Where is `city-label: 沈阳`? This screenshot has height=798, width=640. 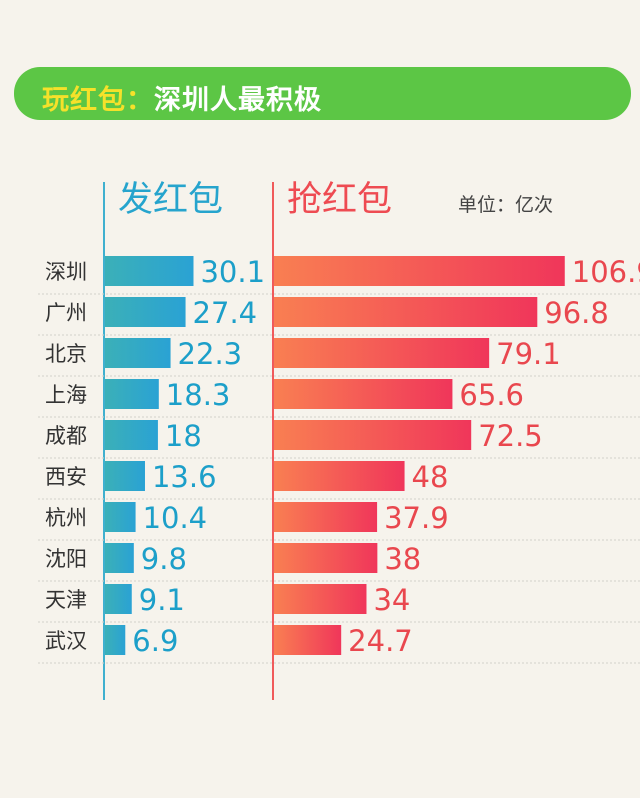
city-label: 沈阳 is located at coordinates (66, 559).